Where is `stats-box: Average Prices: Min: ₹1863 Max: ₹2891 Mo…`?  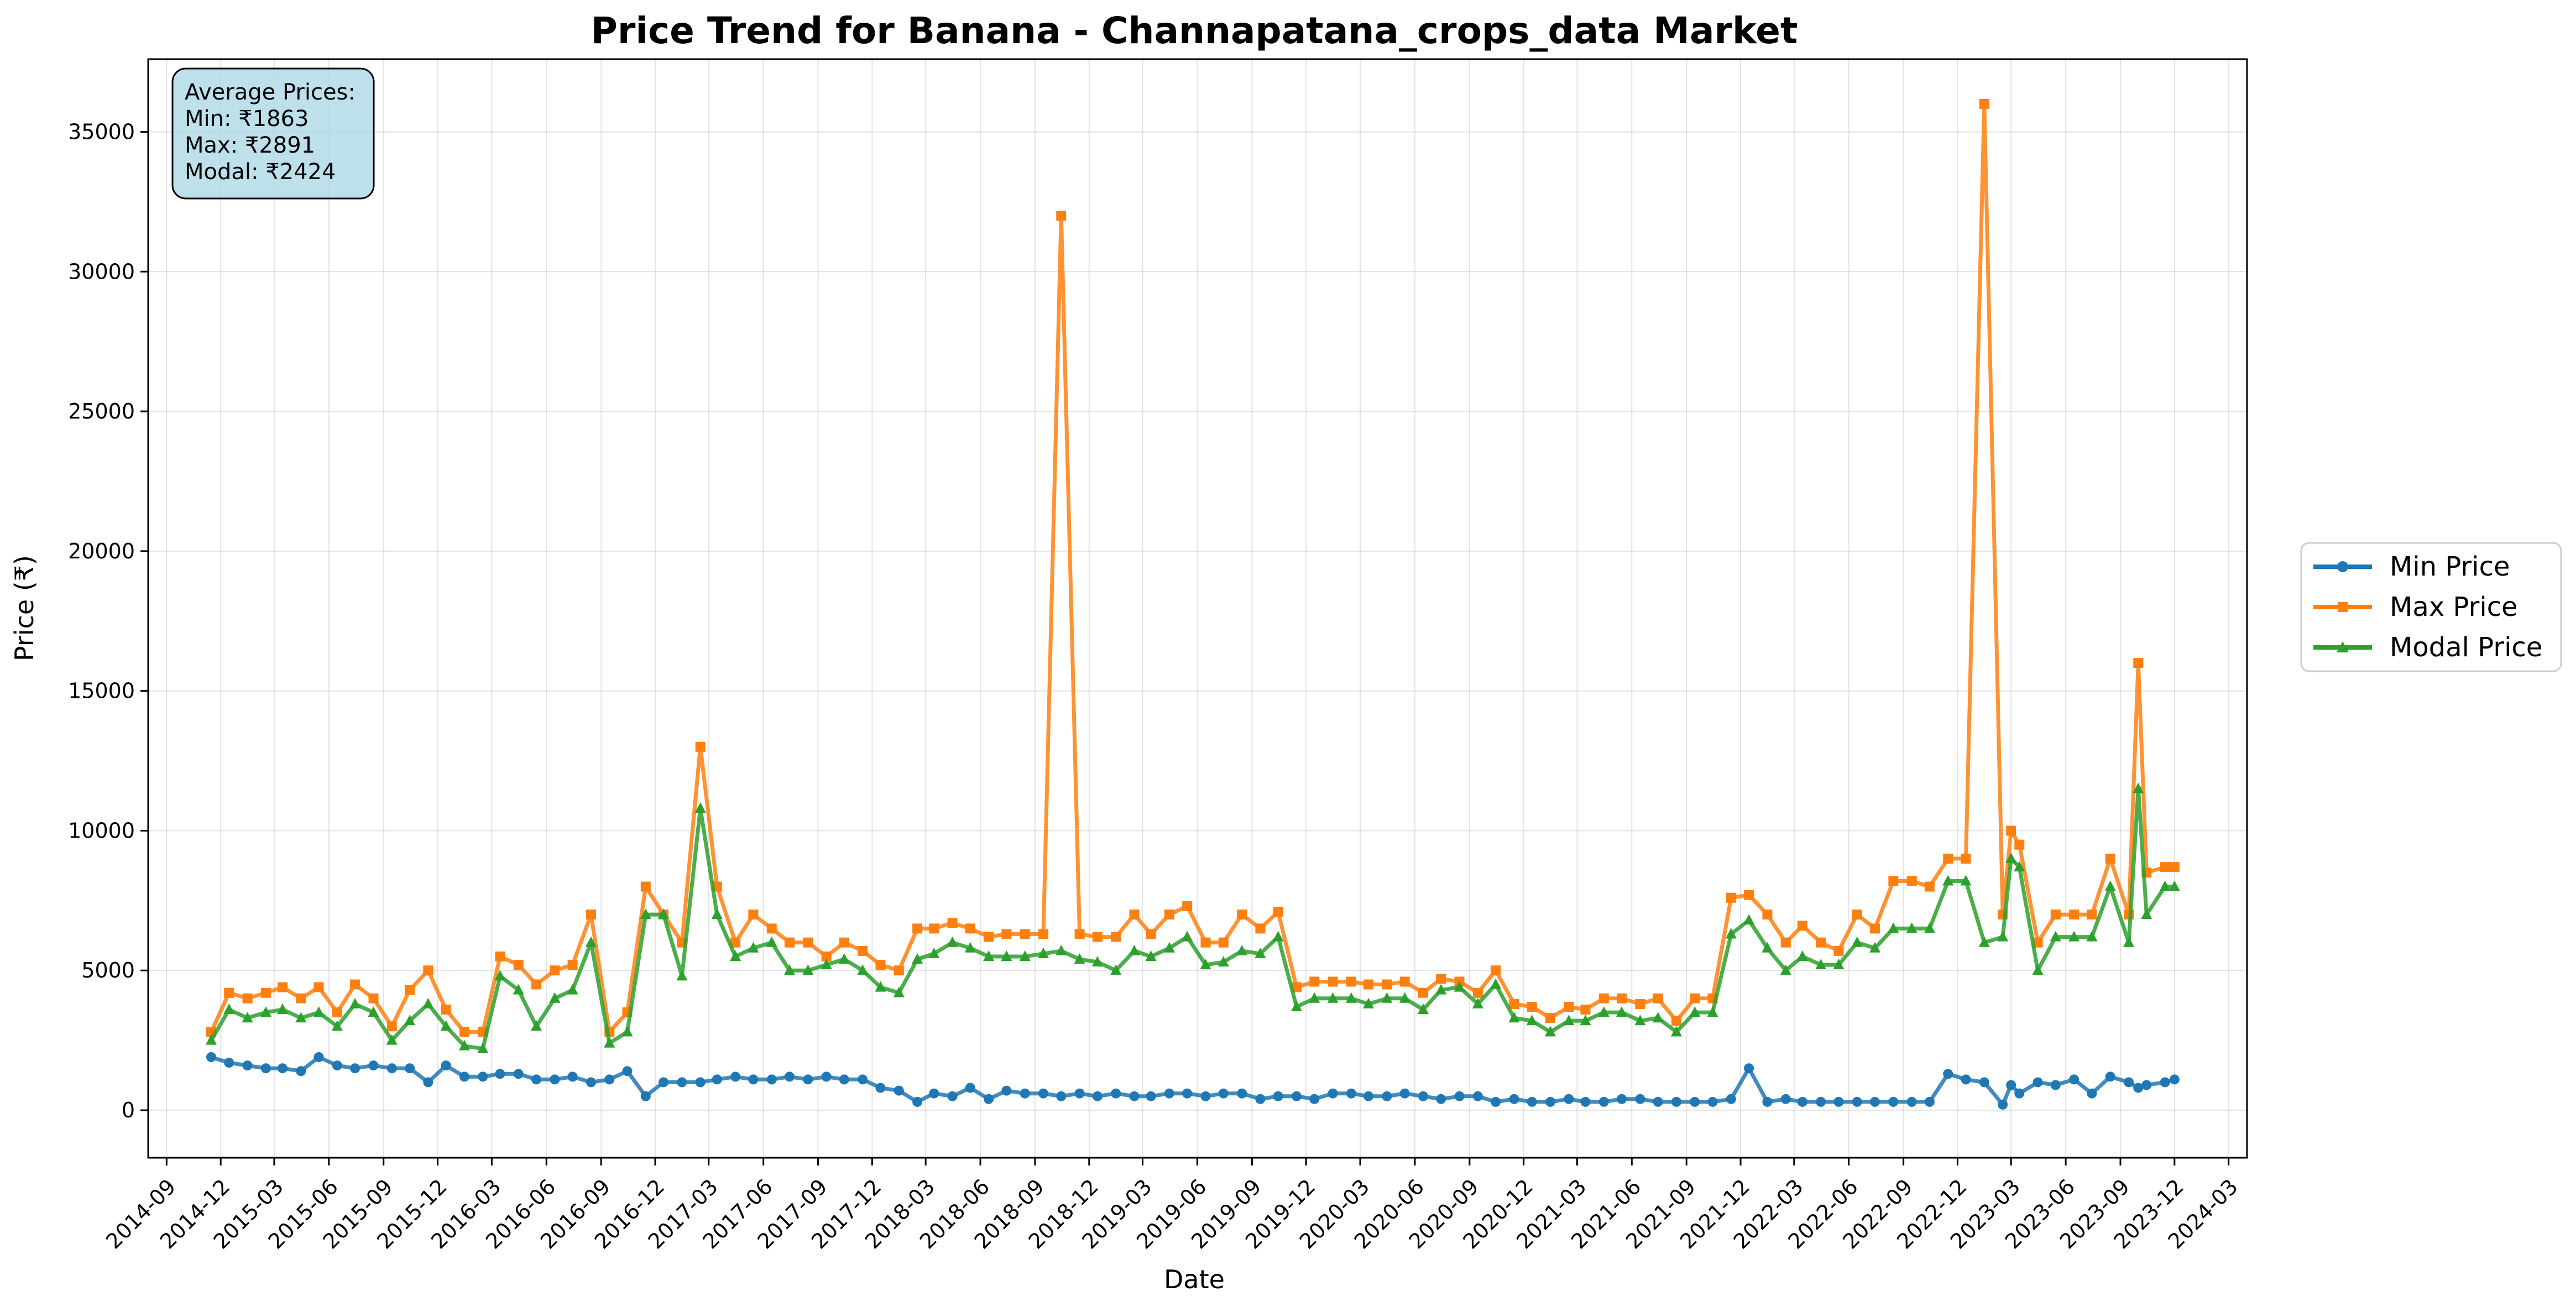 stats-box: Average Prices: Min: ₹1863 Max: ₹2891 Mo… is located at coordinates (273, 133).